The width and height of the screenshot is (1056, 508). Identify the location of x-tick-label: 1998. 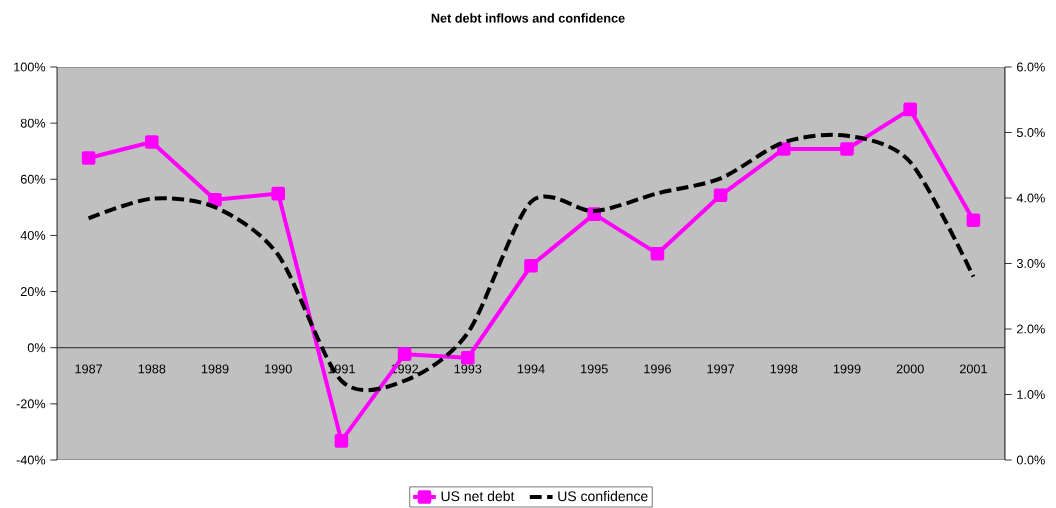
(784, 369).